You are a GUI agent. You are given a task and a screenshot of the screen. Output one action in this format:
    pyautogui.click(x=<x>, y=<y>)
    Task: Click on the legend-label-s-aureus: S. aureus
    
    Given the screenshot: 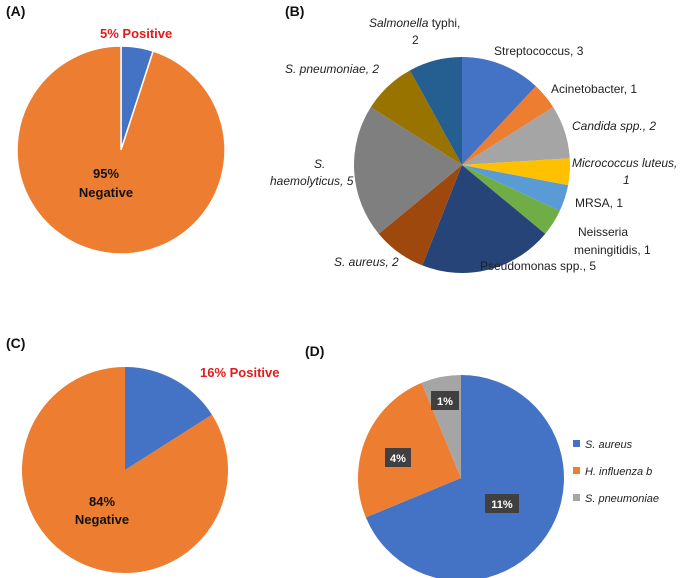 What is the action you would take?
    pyautogui.click(x=609, y=445)
    